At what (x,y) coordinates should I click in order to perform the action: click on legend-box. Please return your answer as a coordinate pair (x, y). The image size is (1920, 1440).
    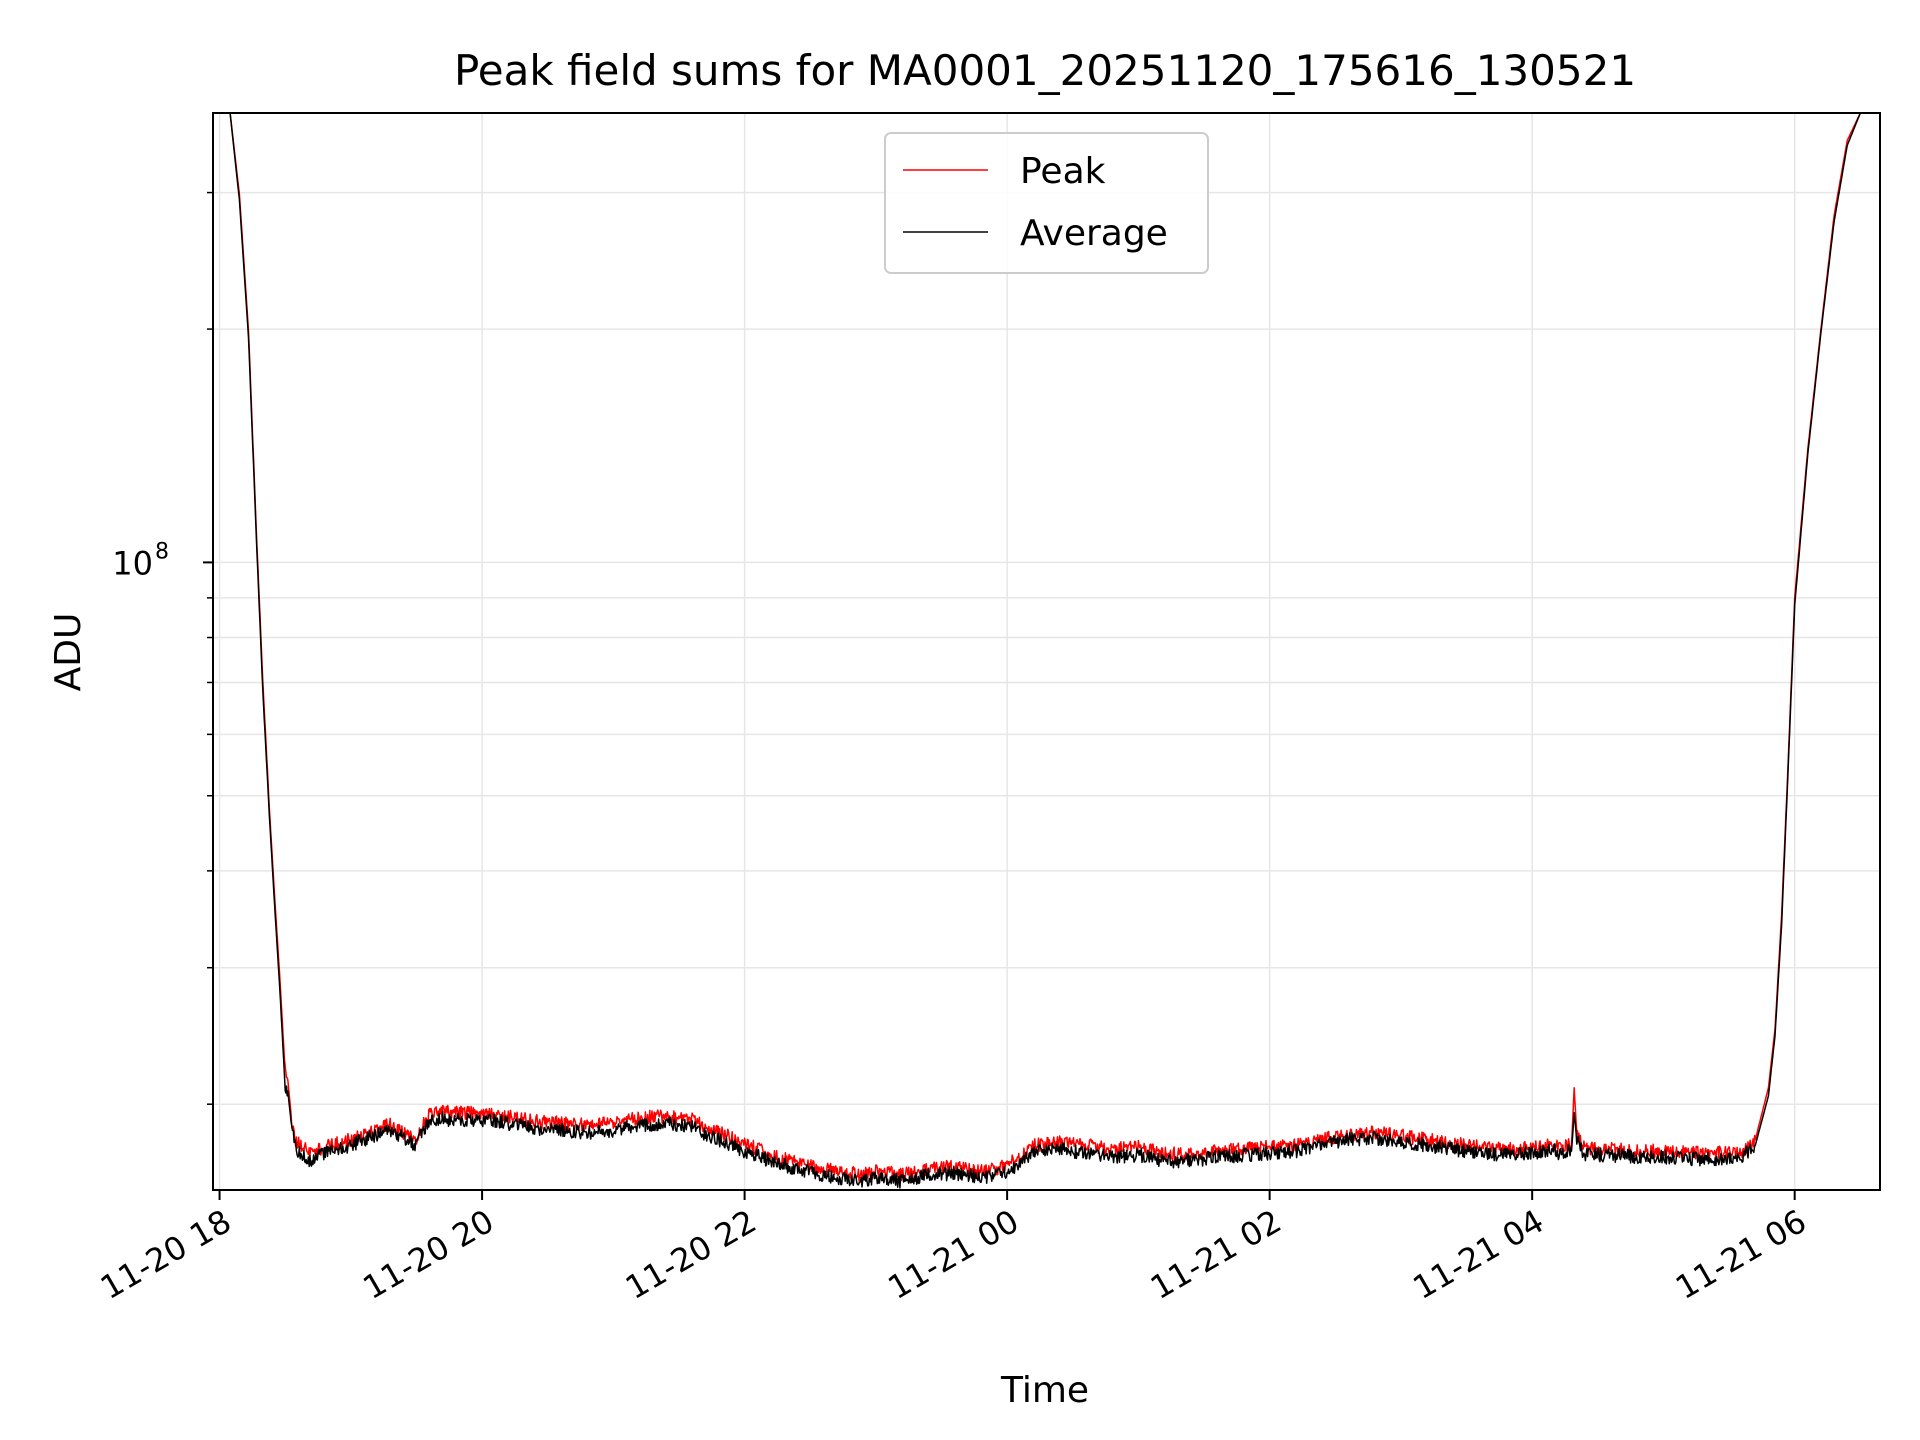
    Looking at the image, I should click on (1046, 203).